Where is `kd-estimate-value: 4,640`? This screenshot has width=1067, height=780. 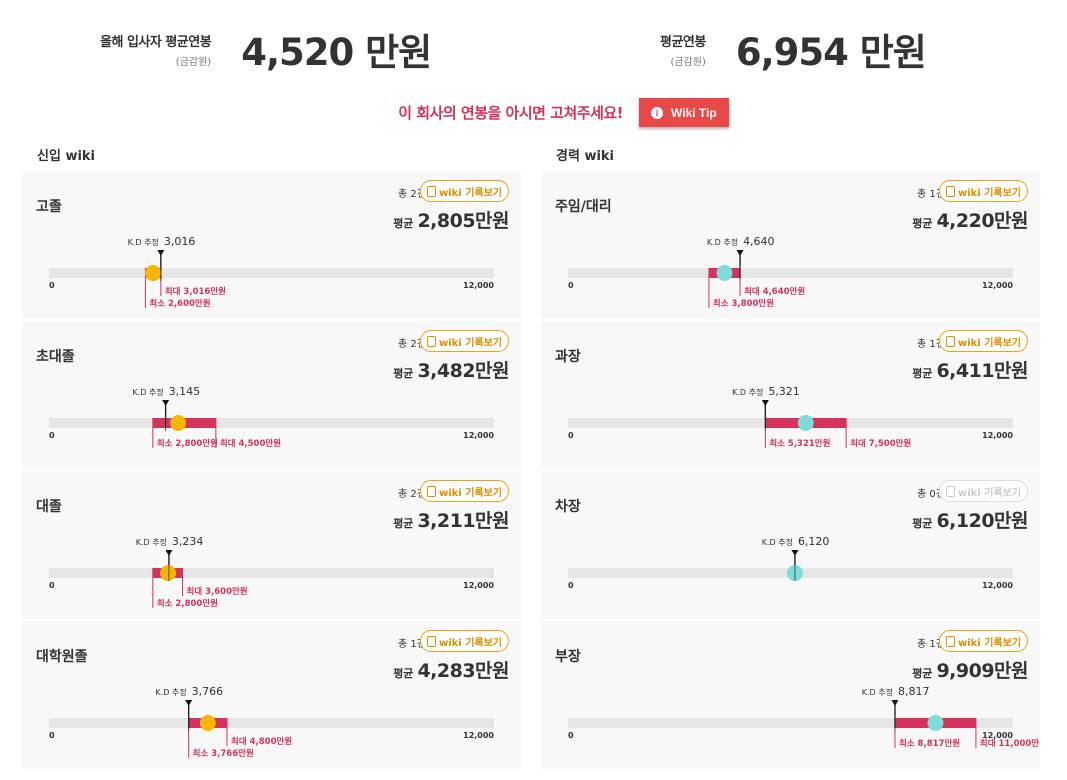
kd-estimate-value: 4,640 is located at coordinates (759, 241).